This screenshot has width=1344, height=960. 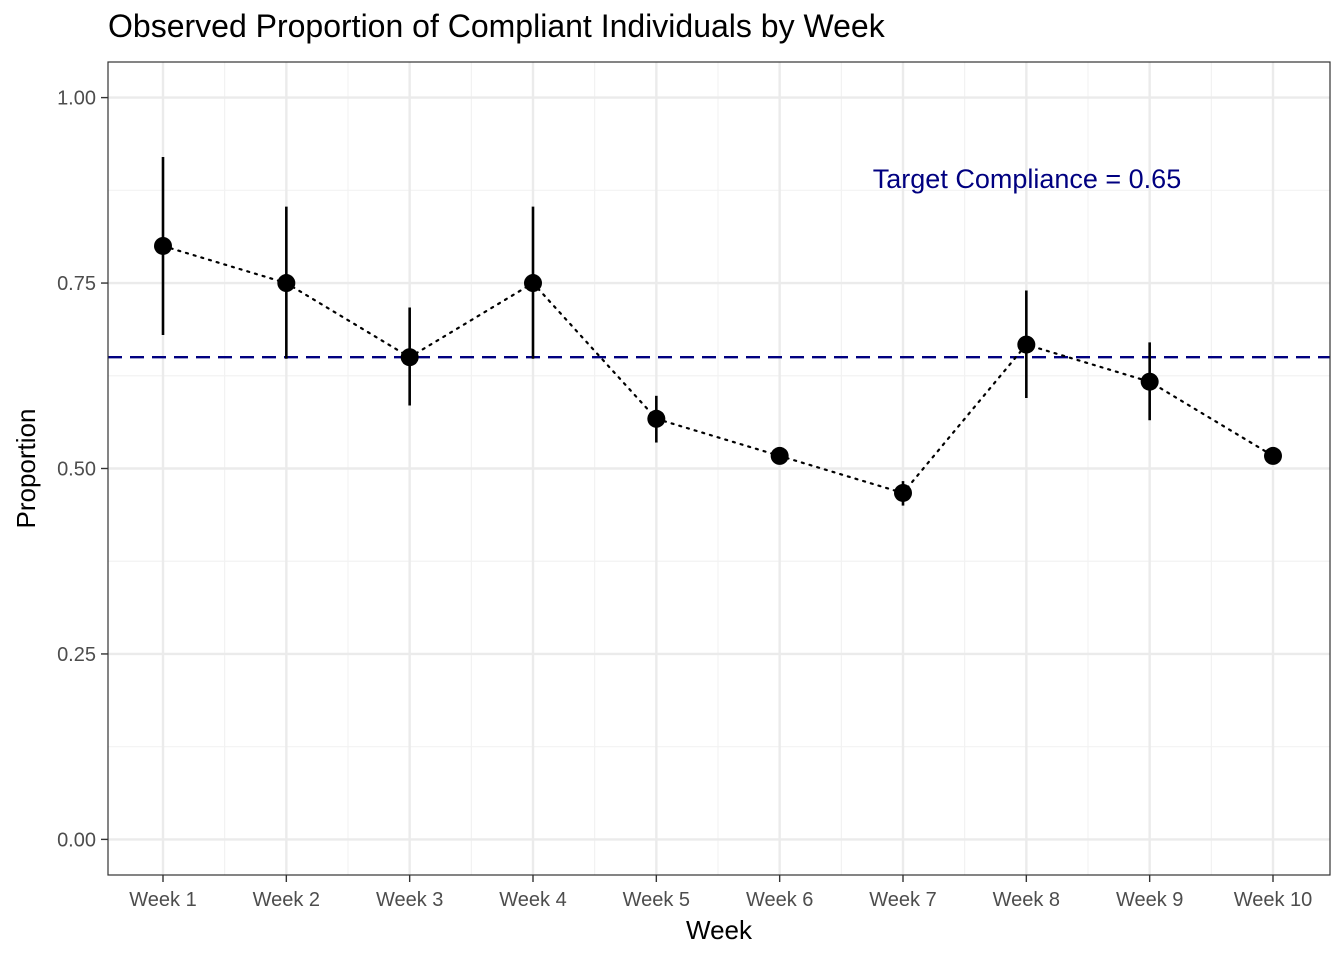 What do you see at coordinates (162, 900) in the screenshot?
I see `x-tick-label: Week 1` at bounding box center [162, 900].